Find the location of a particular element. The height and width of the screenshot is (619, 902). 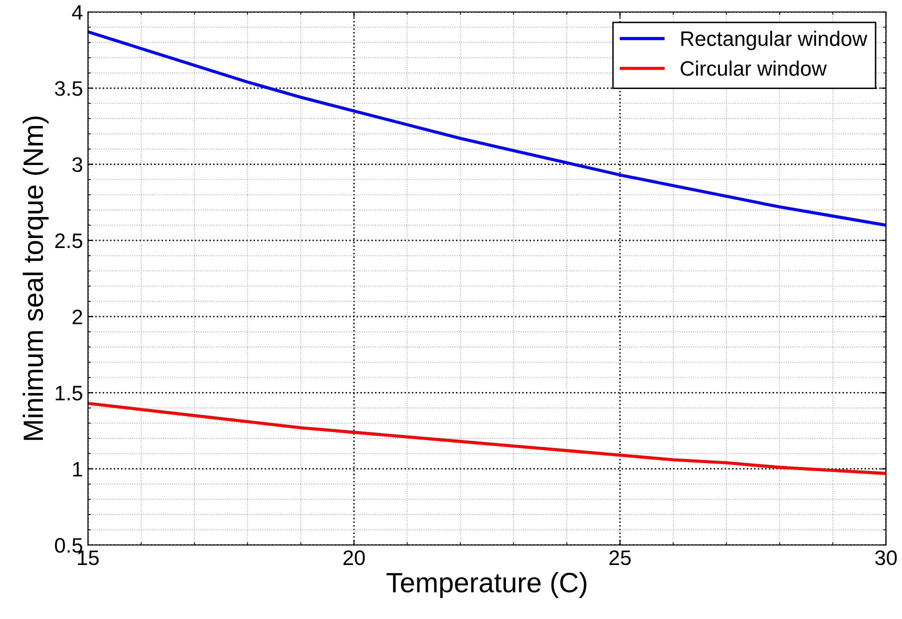

x-tick-label: 20 is located at coordinates (354, 558).